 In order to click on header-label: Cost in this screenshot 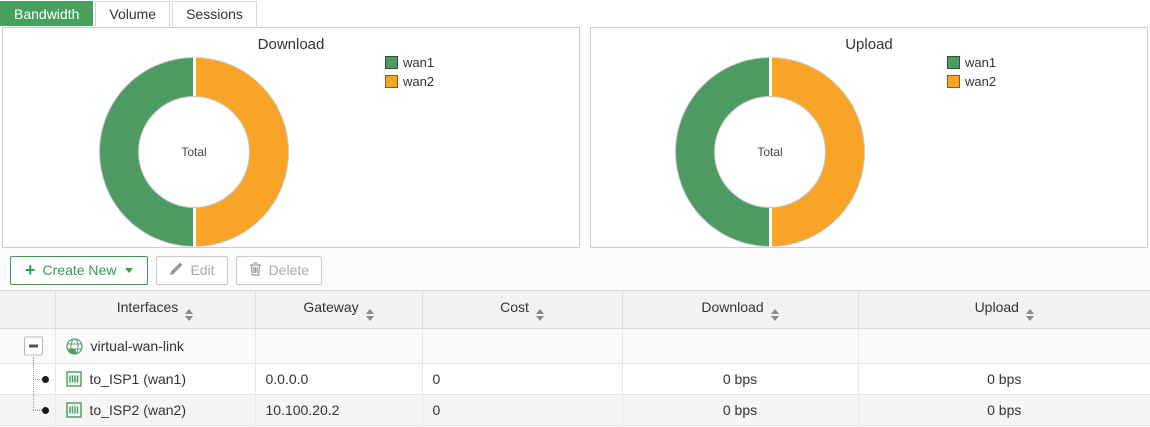, I will do `click(514, 306)`.